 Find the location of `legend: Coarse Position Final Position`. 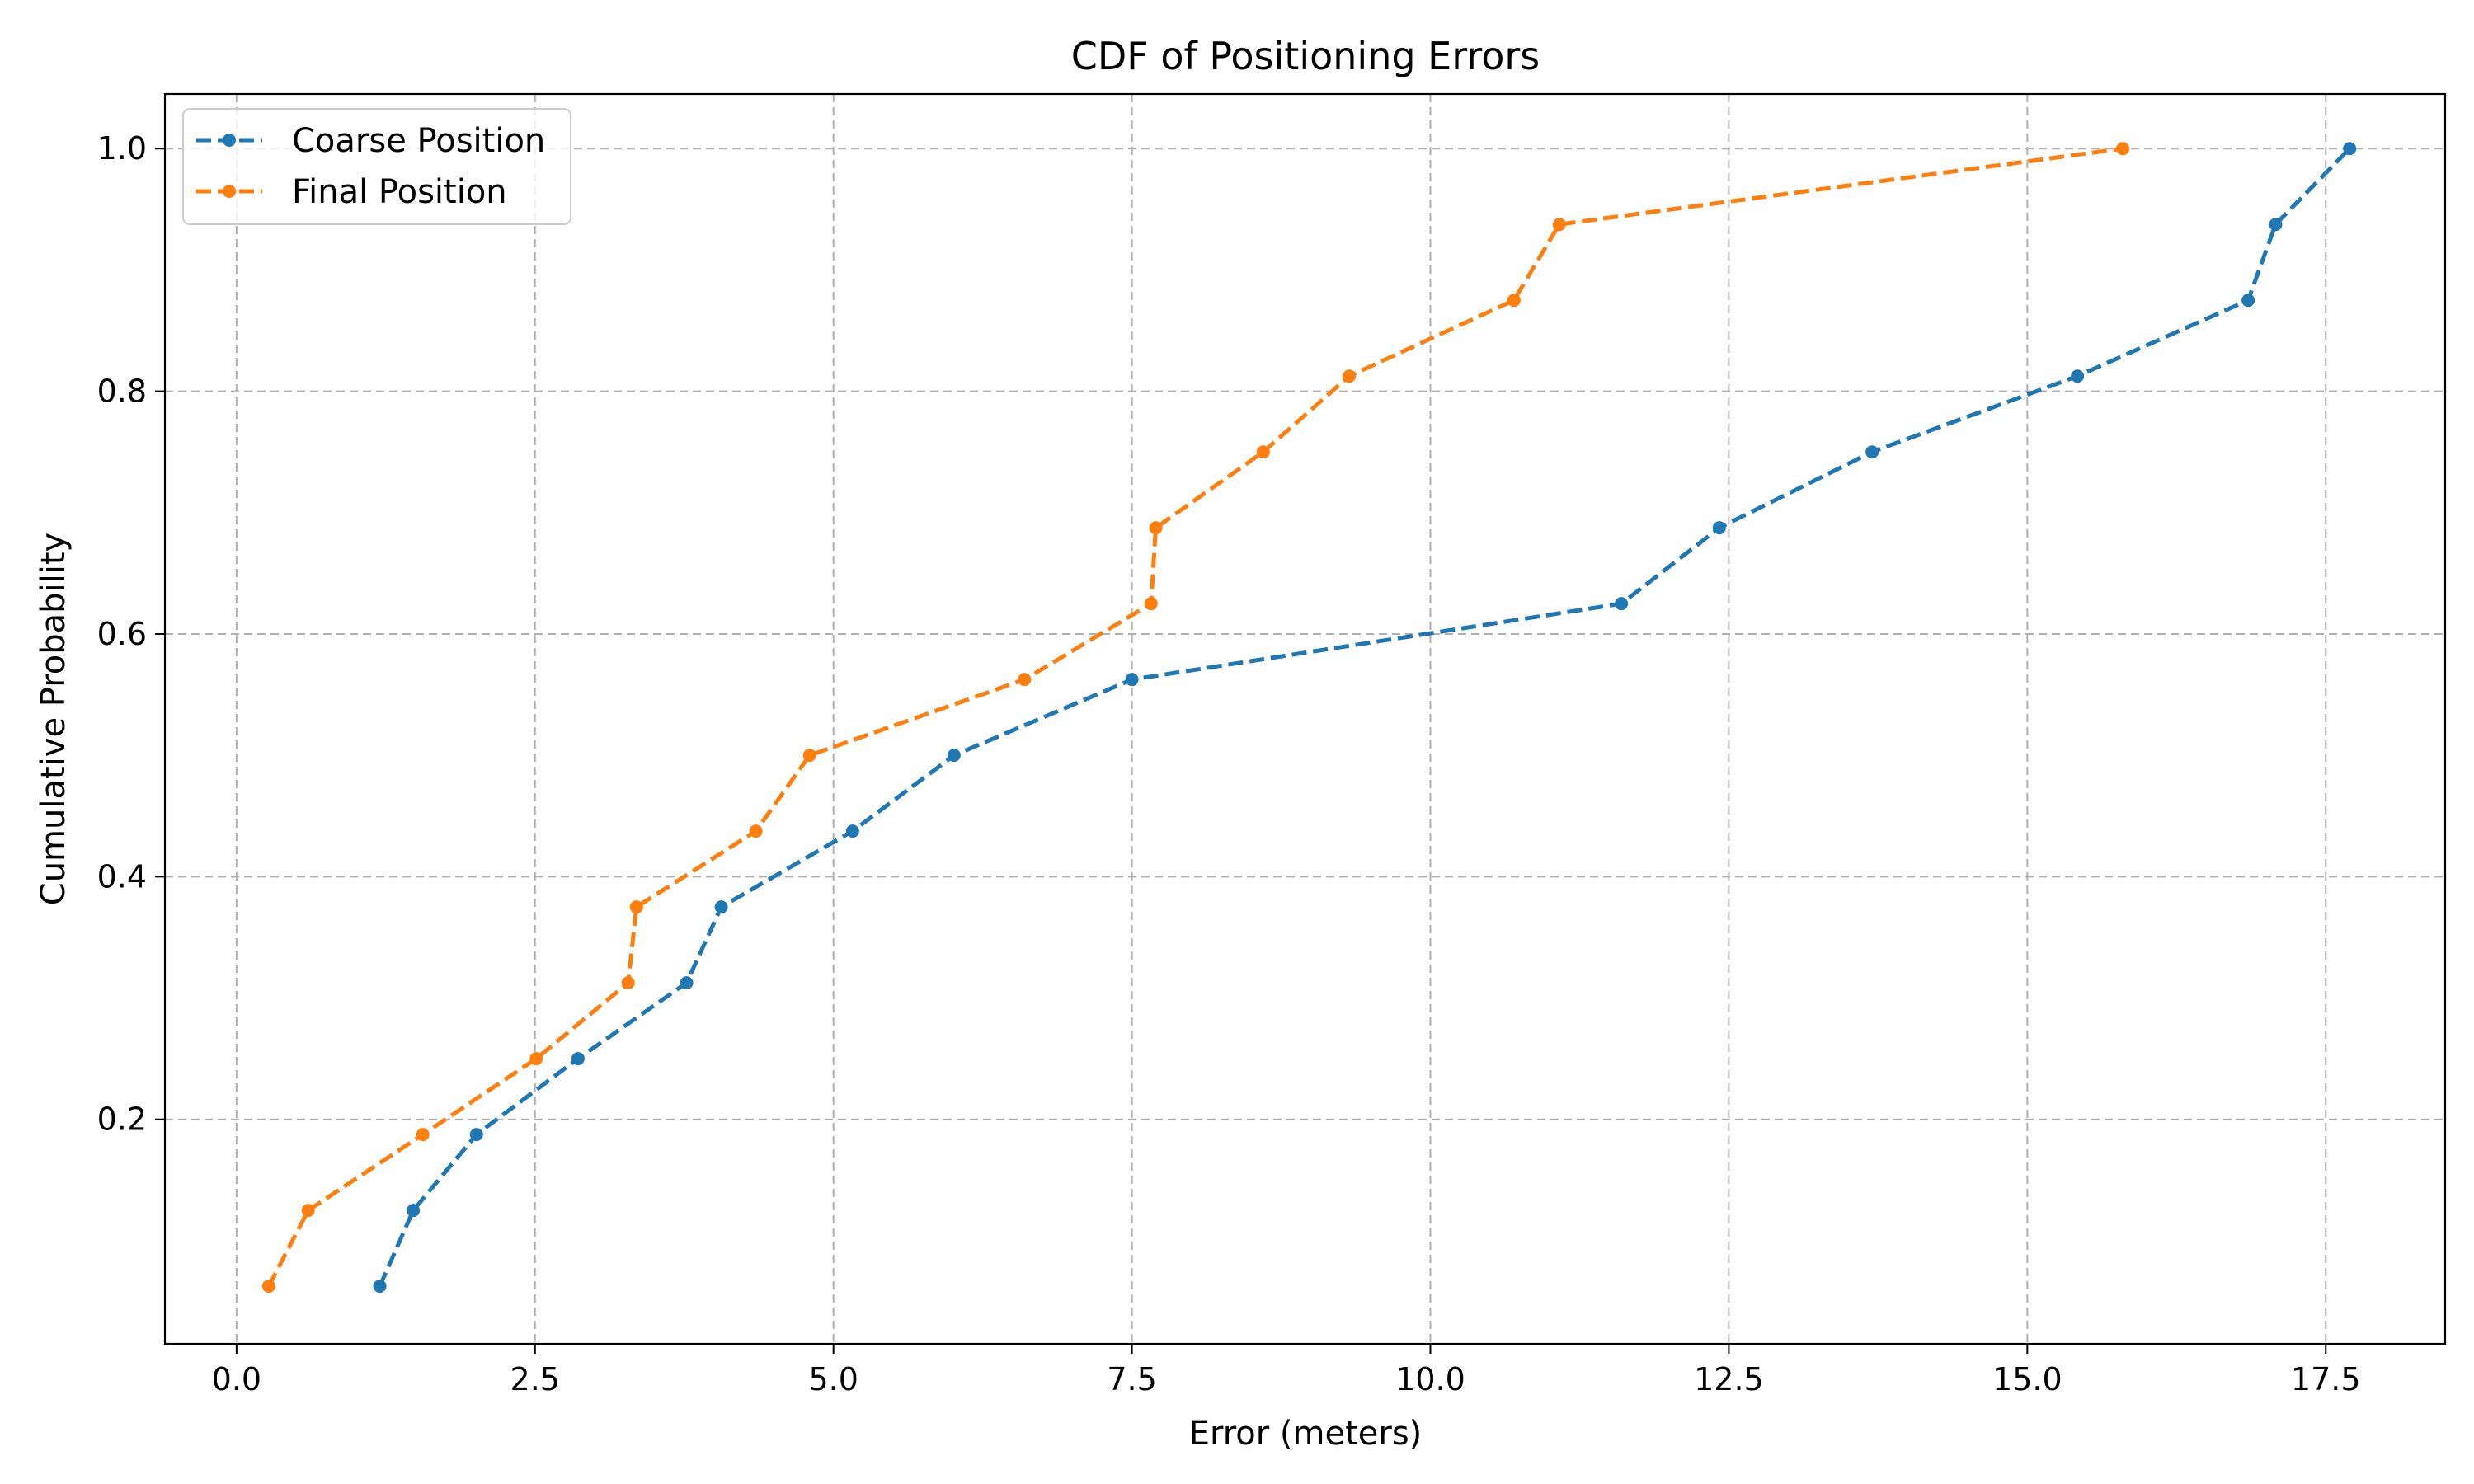

legend: Coarse Position Final Position is located at coordinates (376, 166).